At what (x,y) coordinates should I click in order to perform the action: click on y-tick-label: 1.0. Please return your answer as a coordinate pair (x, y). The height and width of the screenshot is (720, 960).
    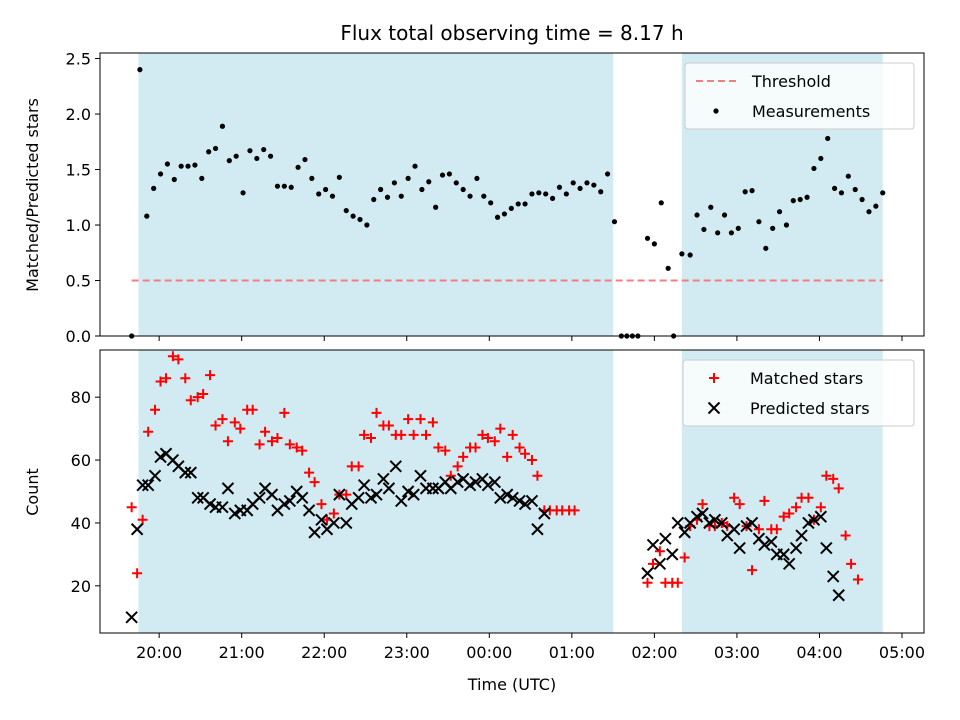
    Looking at the image, I should click on (78, 225).